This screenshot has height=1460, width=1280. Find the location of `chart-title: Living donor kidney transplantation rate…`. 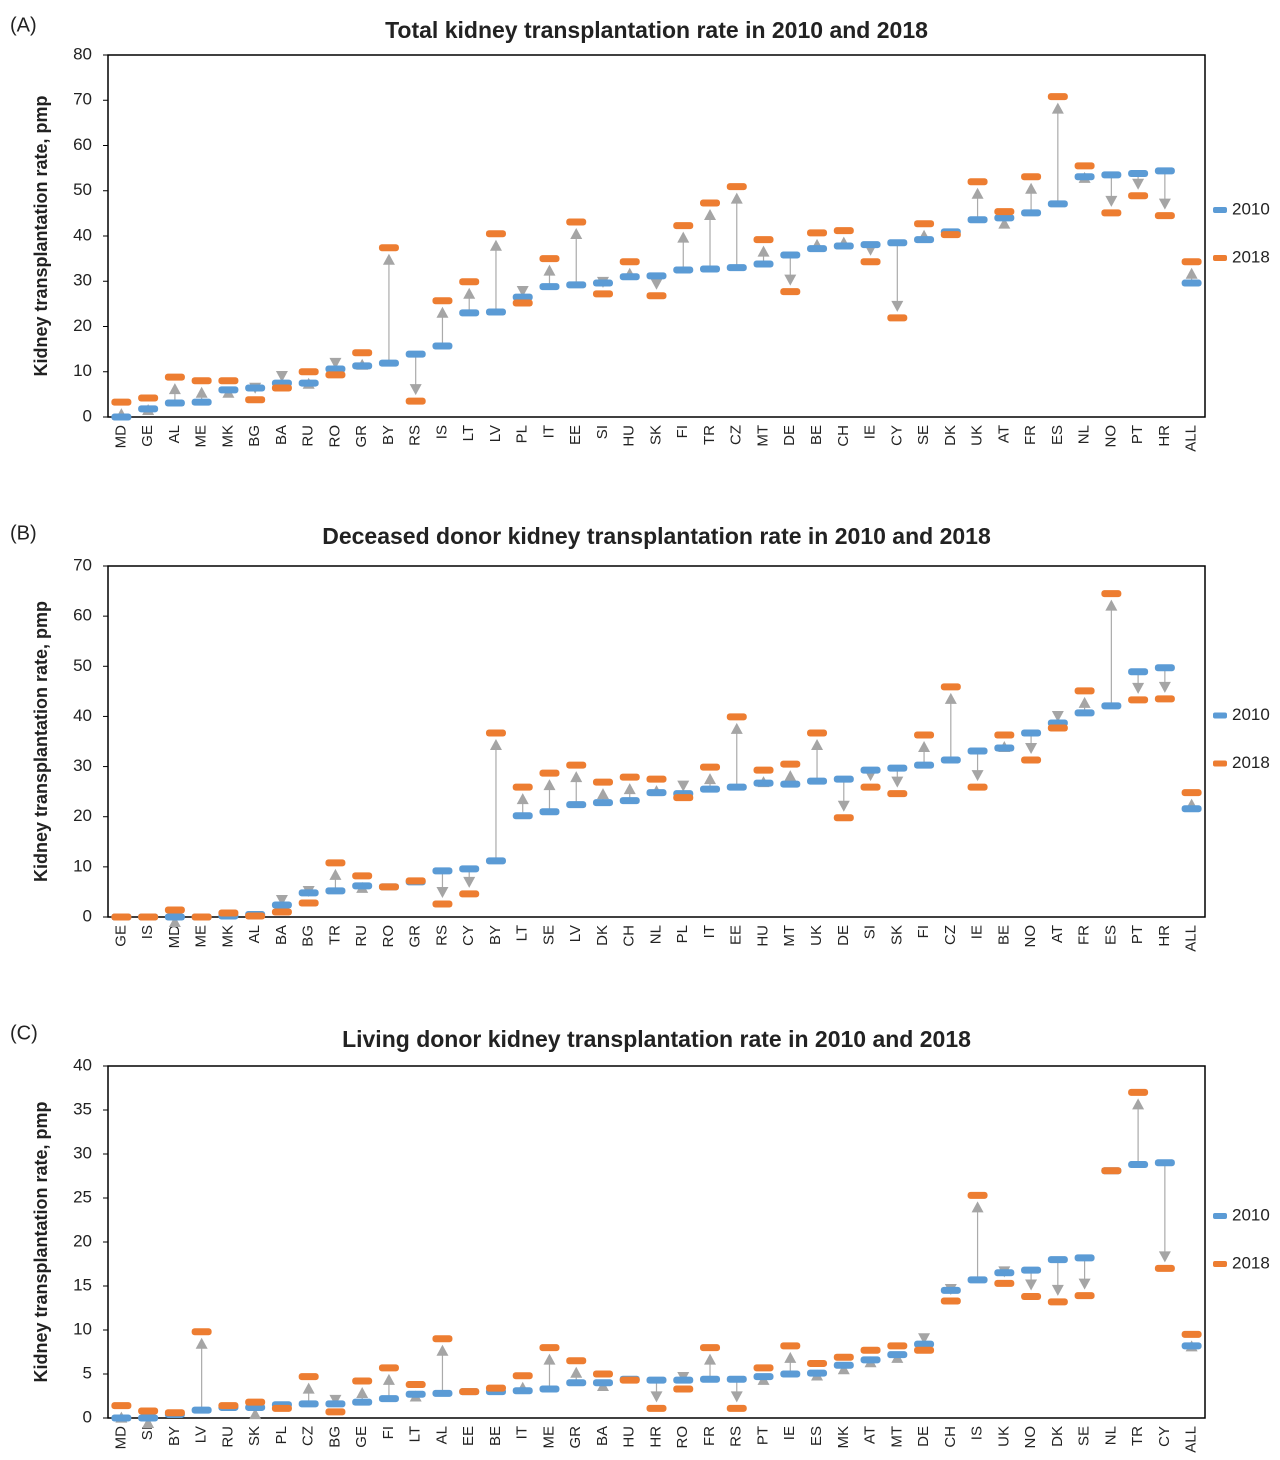

chart-title: Living donor kidney transplantation rate… is located at coordinates (656, 1039).